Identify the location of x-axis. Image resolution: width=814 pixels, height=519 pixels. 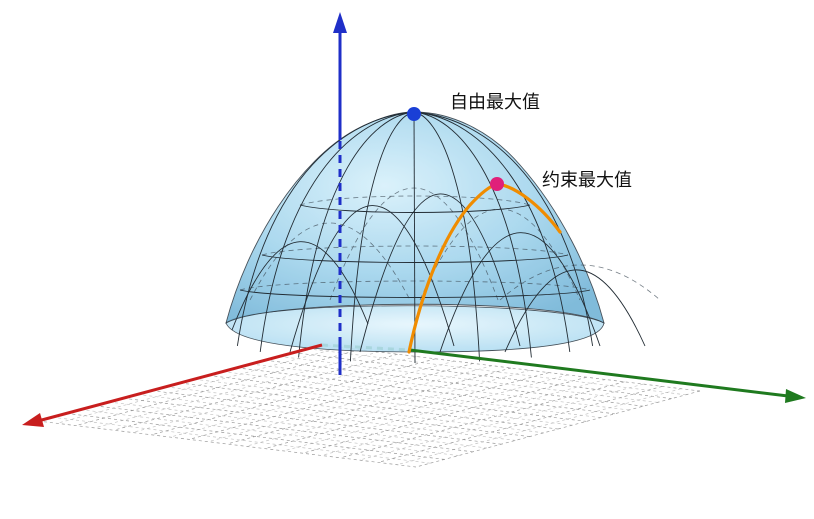
(180, 383).